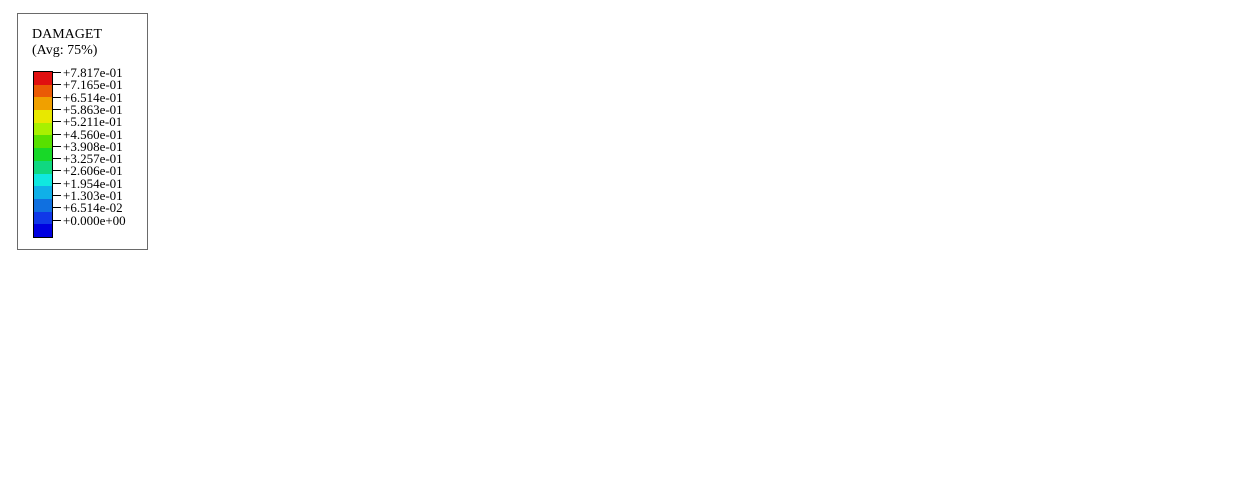 The image size is (1234, 480). I want to click on legend-subtitle: (Avg: 75%), so click(65, 50).